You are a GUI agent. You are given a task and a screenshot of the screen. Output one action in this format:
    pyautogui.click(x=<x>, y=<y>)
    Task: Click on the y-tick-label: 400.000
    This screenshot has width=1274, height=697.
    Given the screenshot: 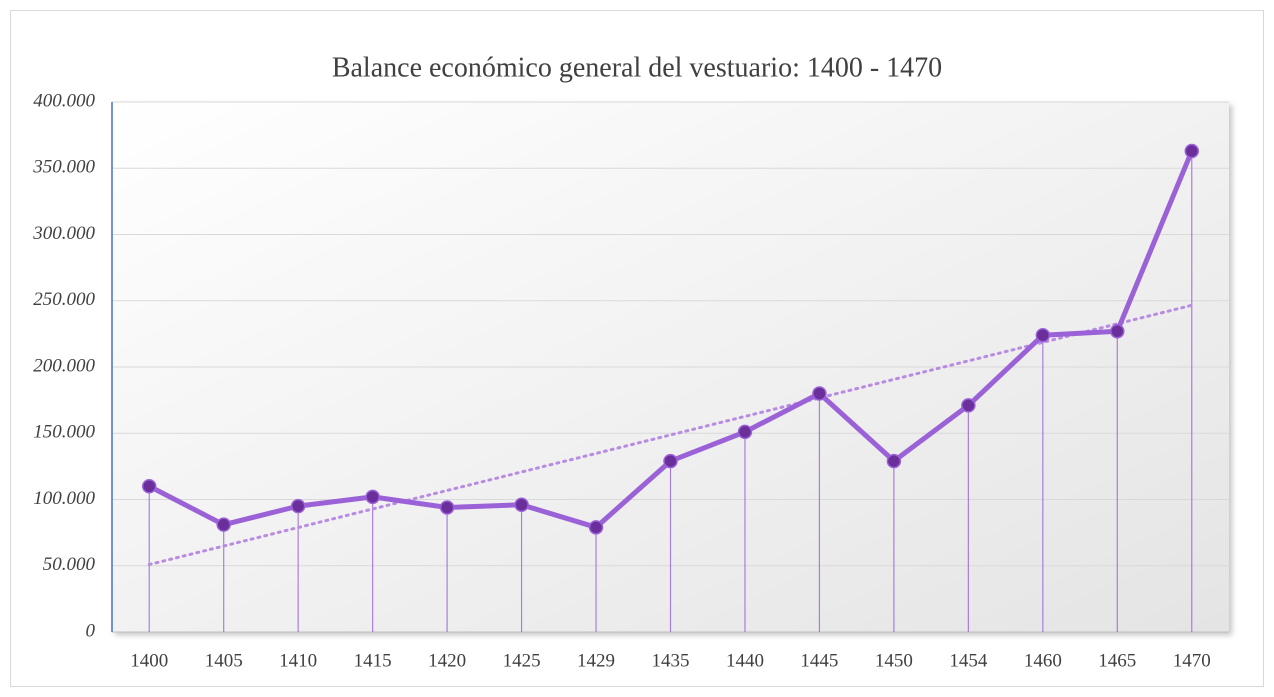 What is the action you would take?
    pyautogui.click(x=64, y=100)
    